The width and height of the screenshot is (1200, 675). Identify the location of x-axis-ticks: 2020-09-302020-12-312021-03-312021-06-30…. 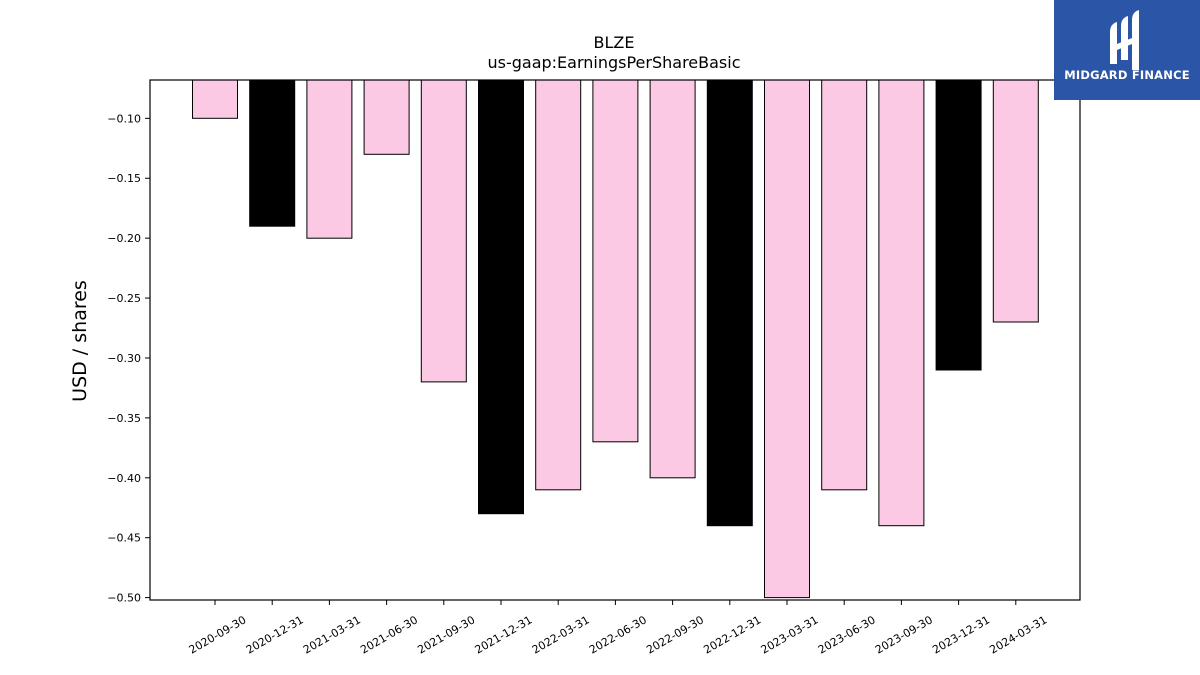
(618, 628).